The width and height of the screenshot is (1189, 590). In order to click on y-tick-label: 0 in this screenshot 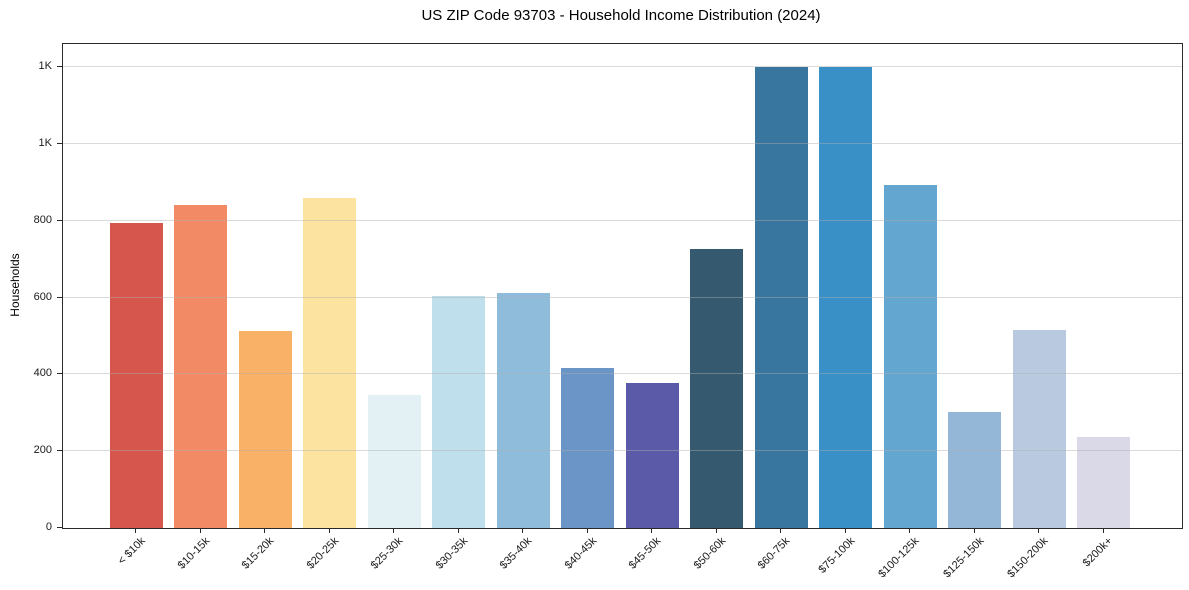, I will do `click(48, 527)`.